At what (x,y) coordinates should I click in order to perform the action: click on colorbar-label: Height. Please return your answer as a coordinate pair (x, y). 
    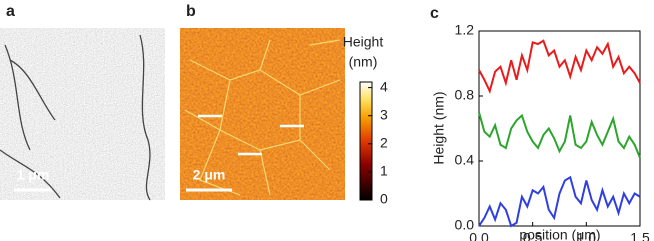
    Looking at the image, I should click on (363, 42).